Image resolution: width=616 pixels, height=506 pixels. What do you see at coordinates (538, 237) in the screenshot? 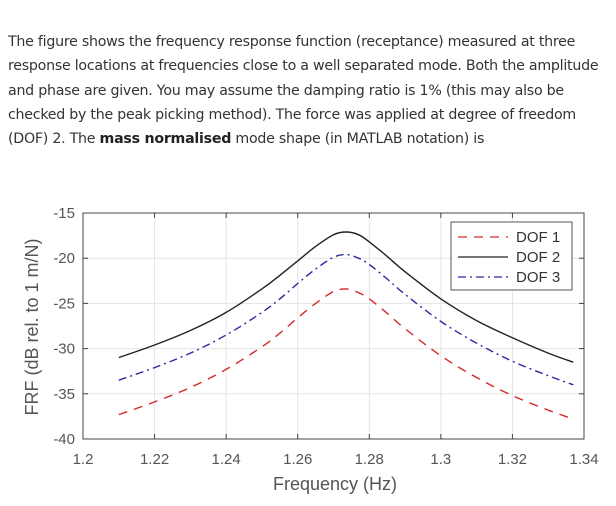
I see `legend-label-dof1: DOF 1` at bounding box center [538, 237].